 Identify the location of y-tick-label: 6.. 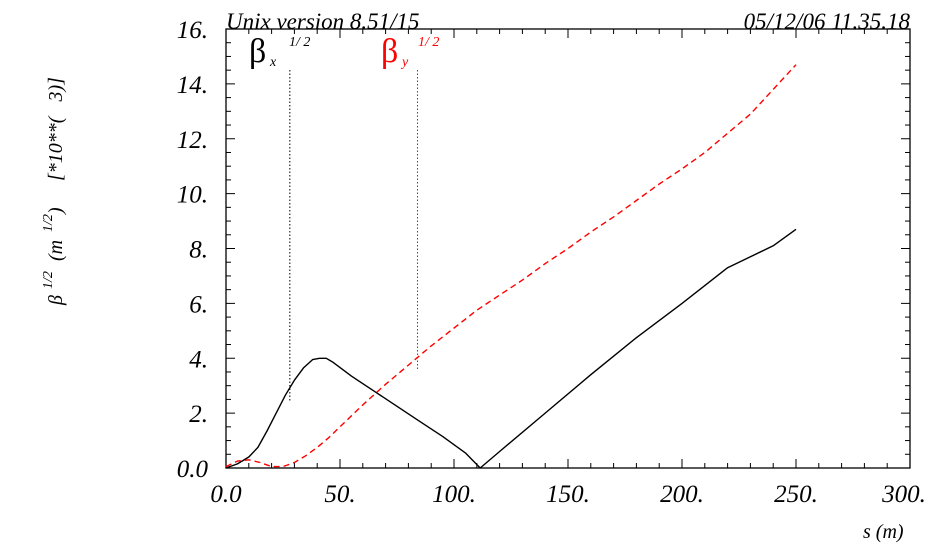
(198, 304).